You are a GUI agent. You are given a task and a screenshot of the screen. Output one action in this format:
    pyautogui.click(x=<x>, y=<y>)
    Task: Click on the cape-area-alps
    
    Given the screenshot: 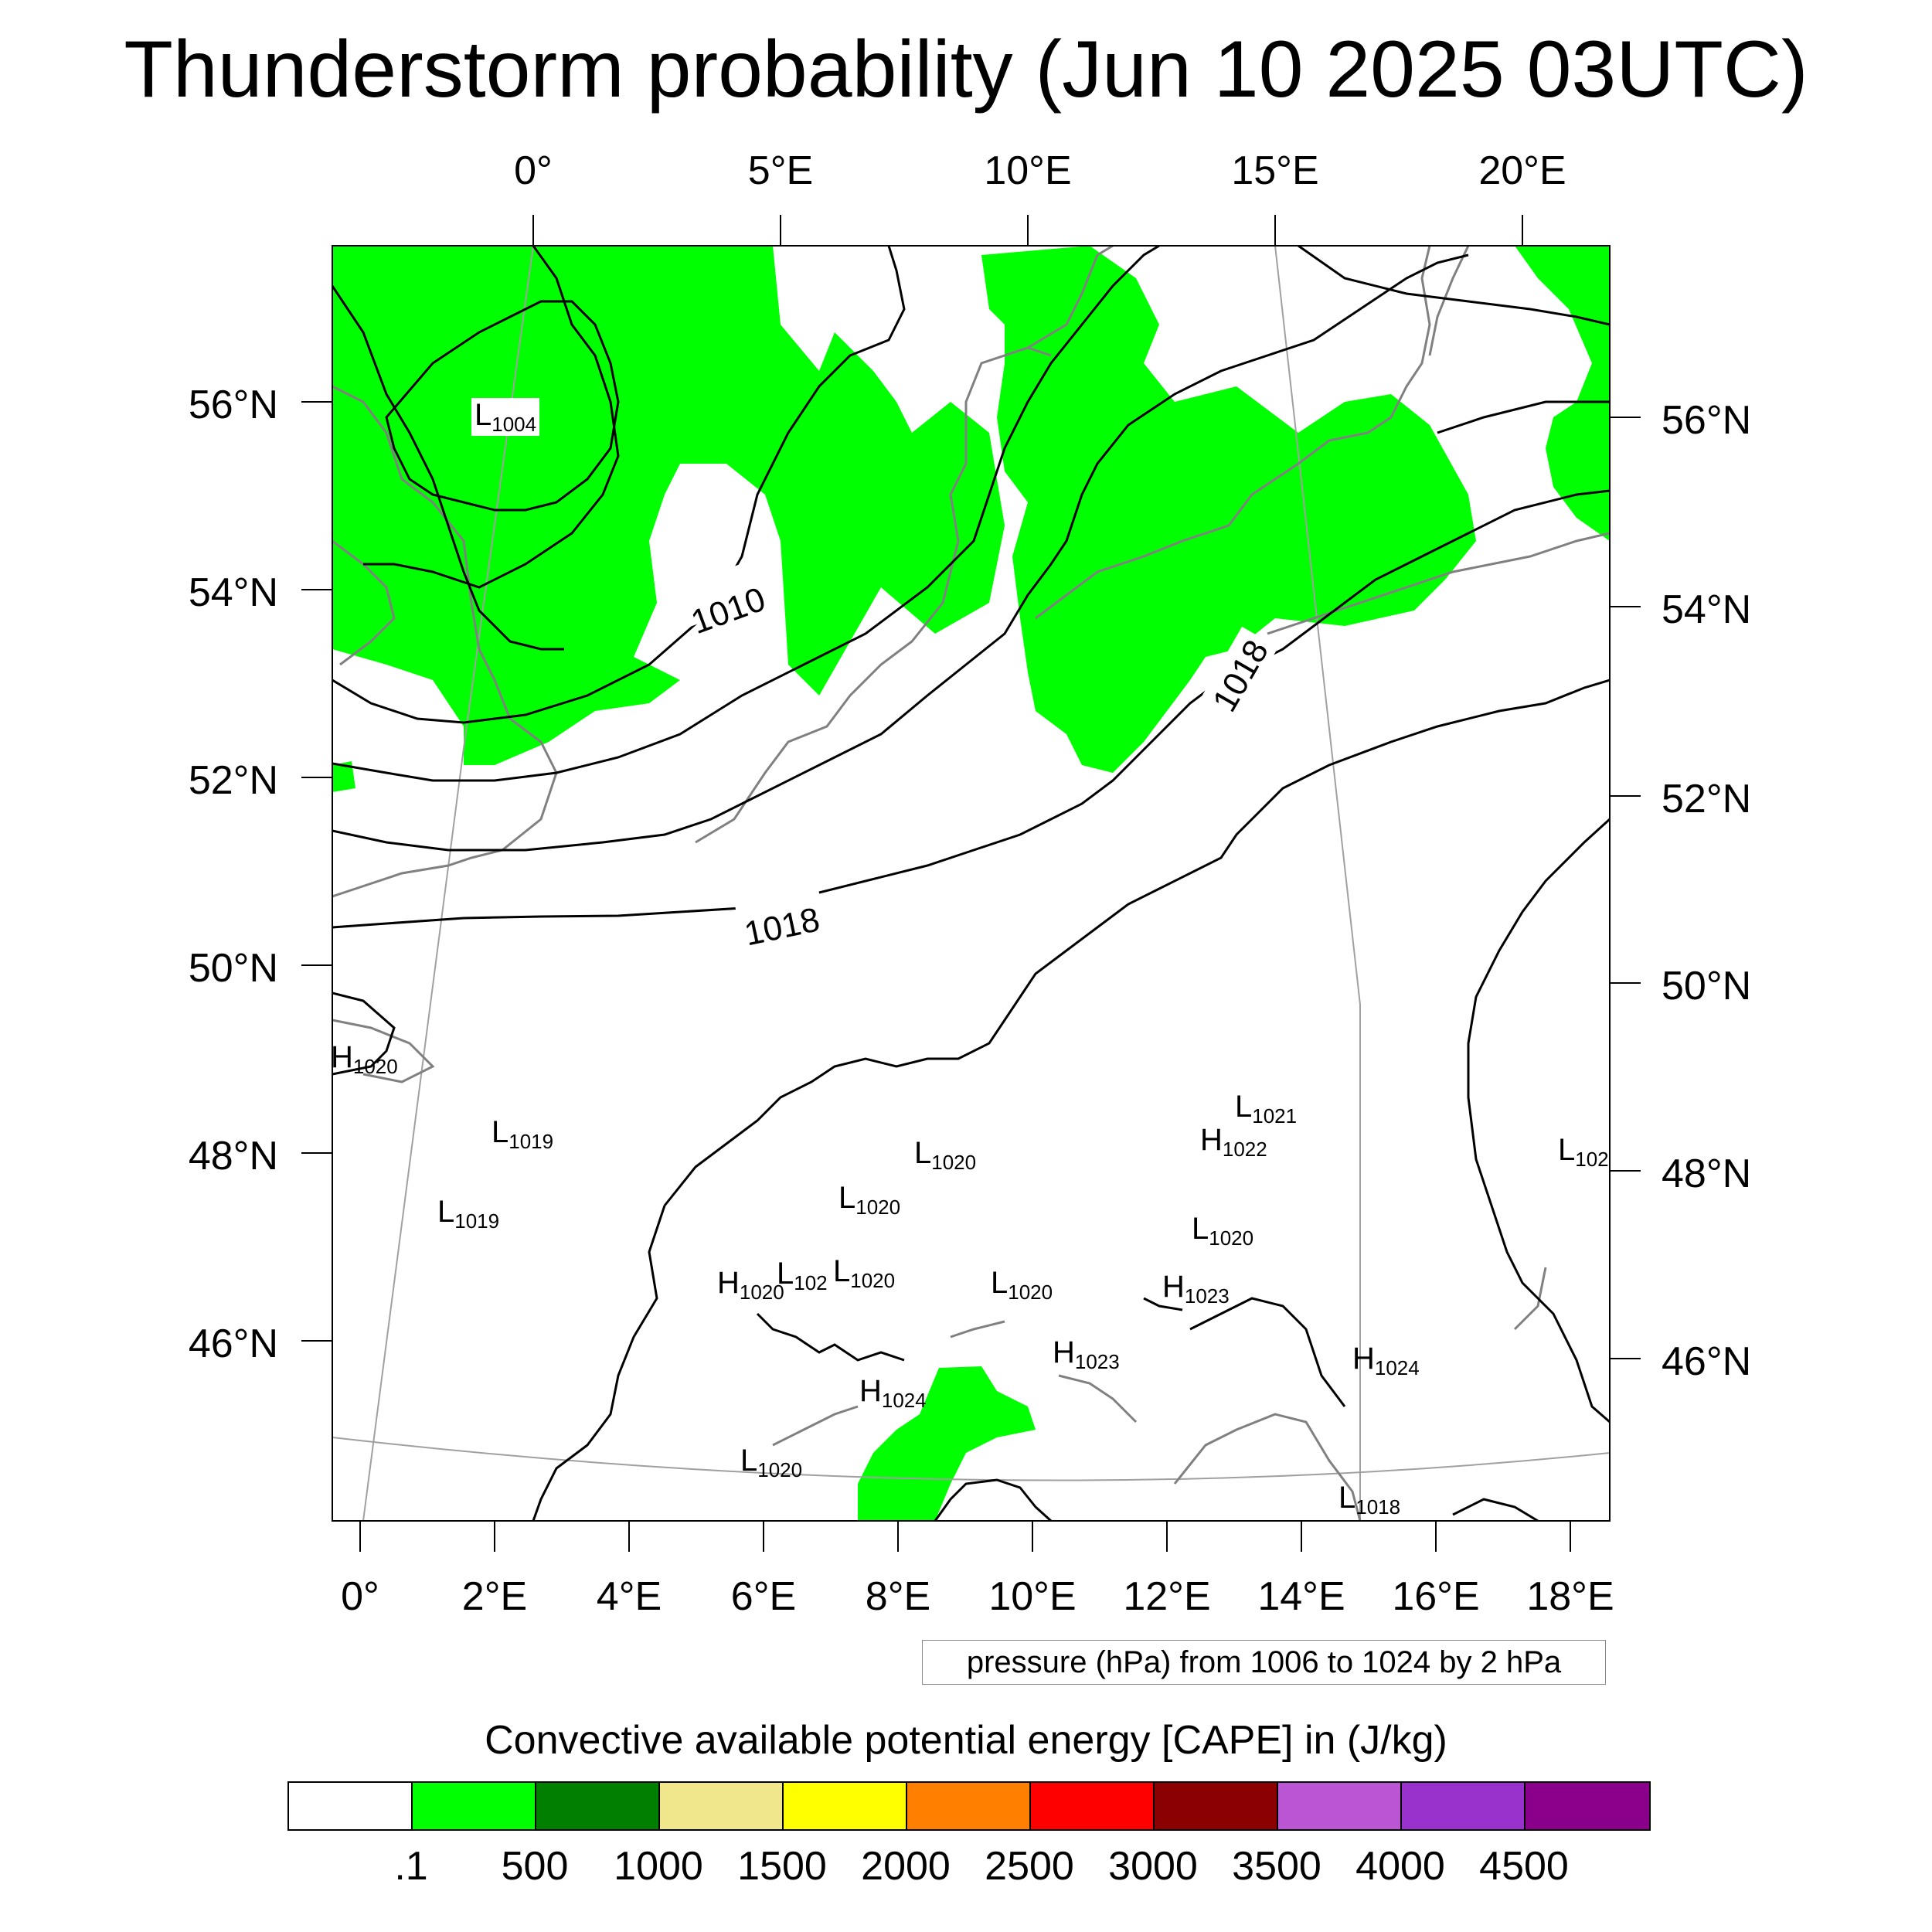 What is the action you would take?
    pyautogui.click(x=947, y=1444)
    